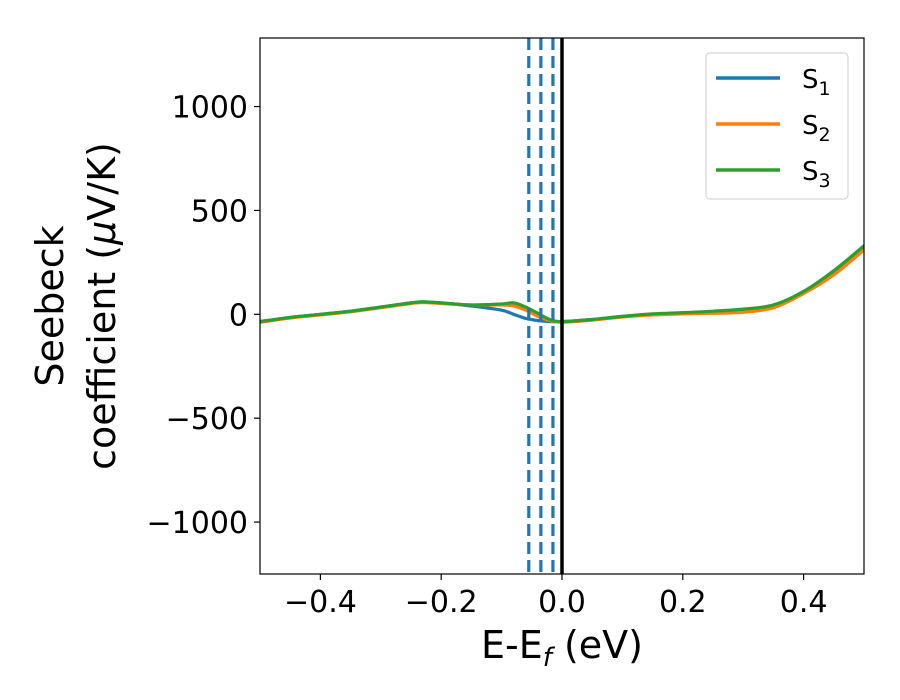 The image size is (900, 700). What do you see at coordinates (219, 211) in the screenshot?
I see `y-tick-label: 500` at bounding box center [219, 211].